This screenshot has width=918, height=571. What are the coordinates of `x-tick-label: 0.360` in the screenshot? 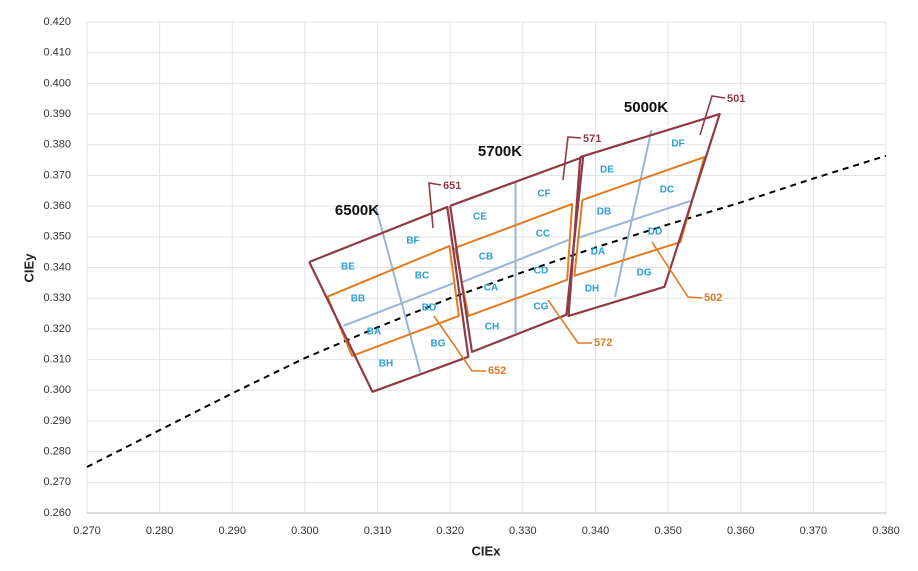 It's located at (741, 531).